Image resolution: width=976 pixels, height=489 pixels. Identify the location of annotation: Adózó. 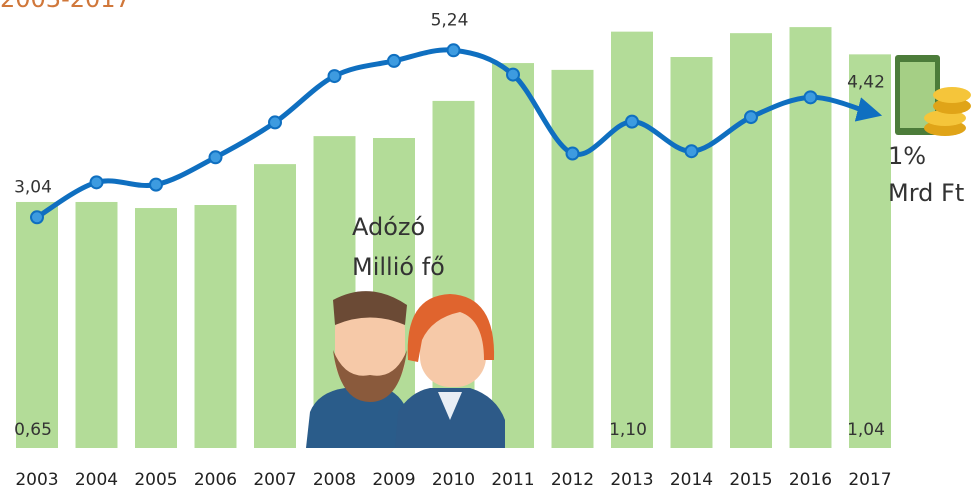
(388, 227).